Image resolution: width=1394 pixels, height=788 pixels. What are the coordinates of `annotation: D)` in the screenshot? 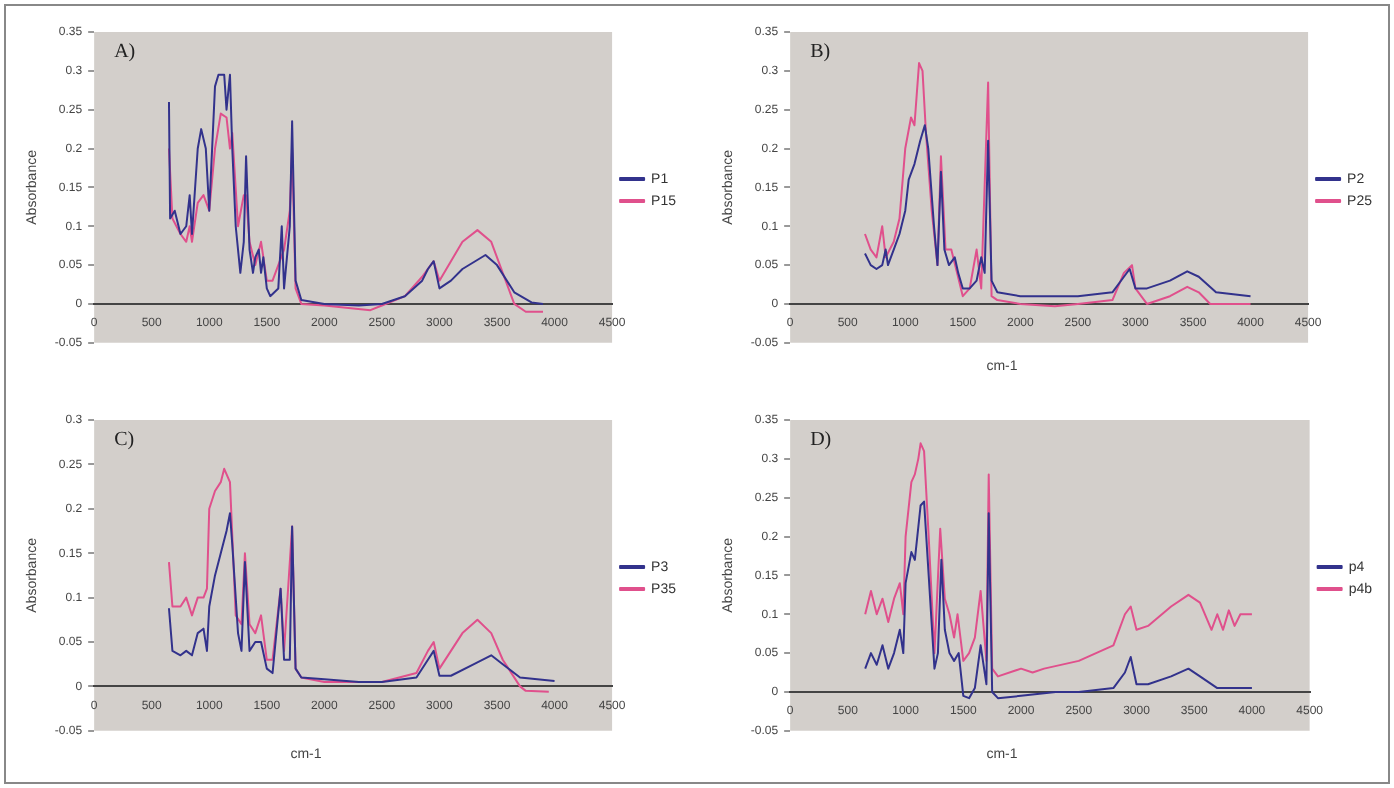 It's located at (821, 440).